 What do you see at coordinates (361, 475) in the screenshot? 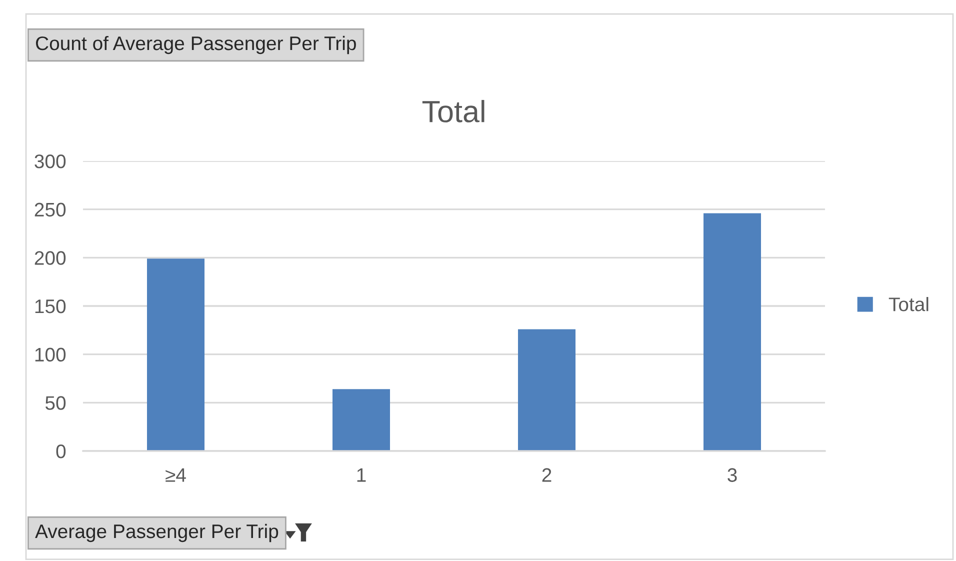
I see `x-tick-label: 1` at bounding box center [361, 475].